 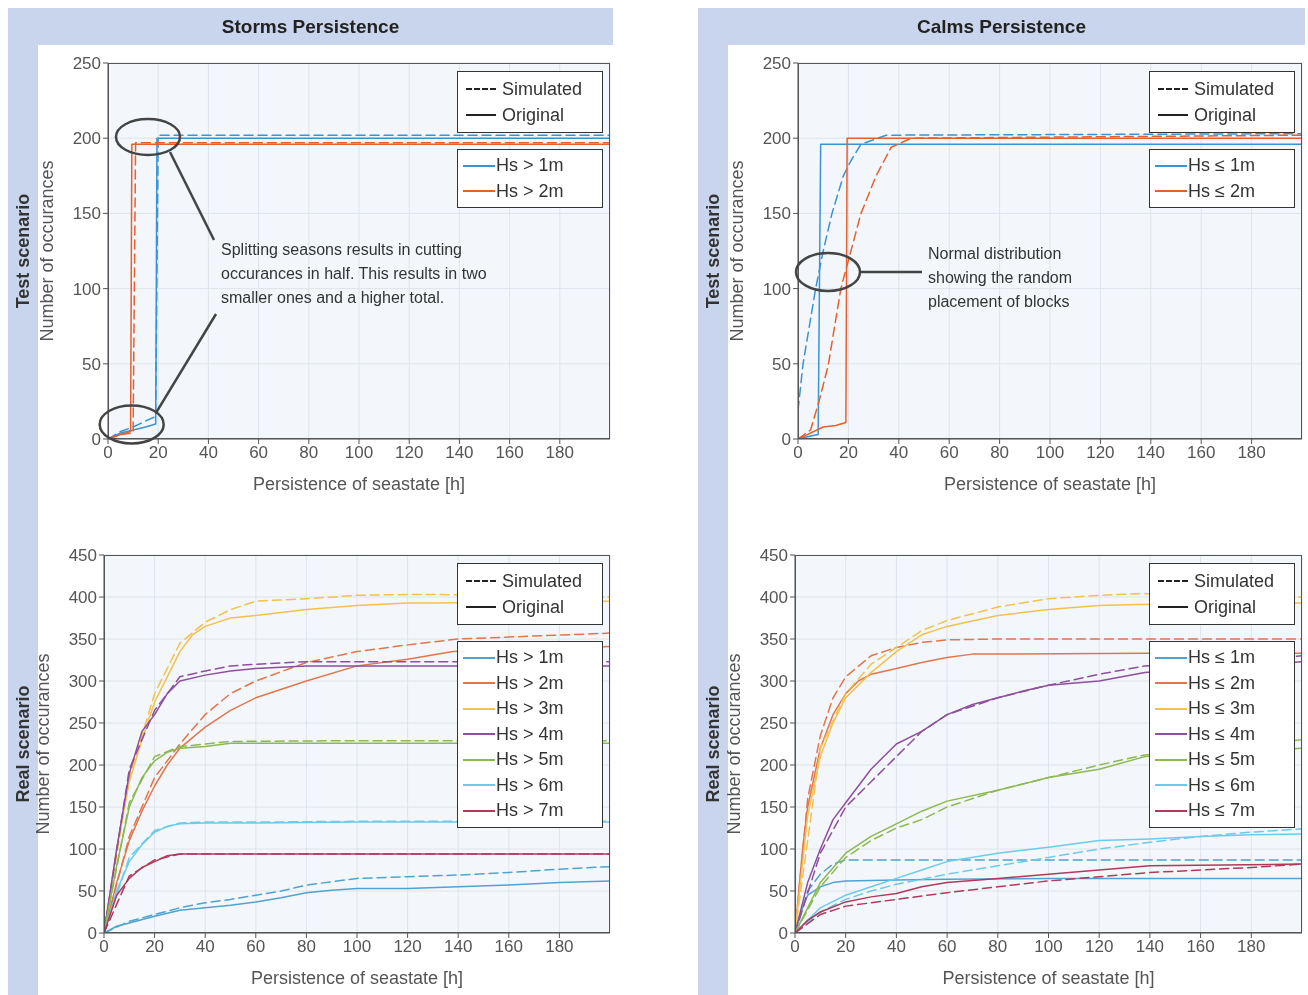 What do you see at coordinates (1221, 760) in the screenshot?
I see `legend-label: Hs ≤ 5m` at bounding box center [1221, 760].